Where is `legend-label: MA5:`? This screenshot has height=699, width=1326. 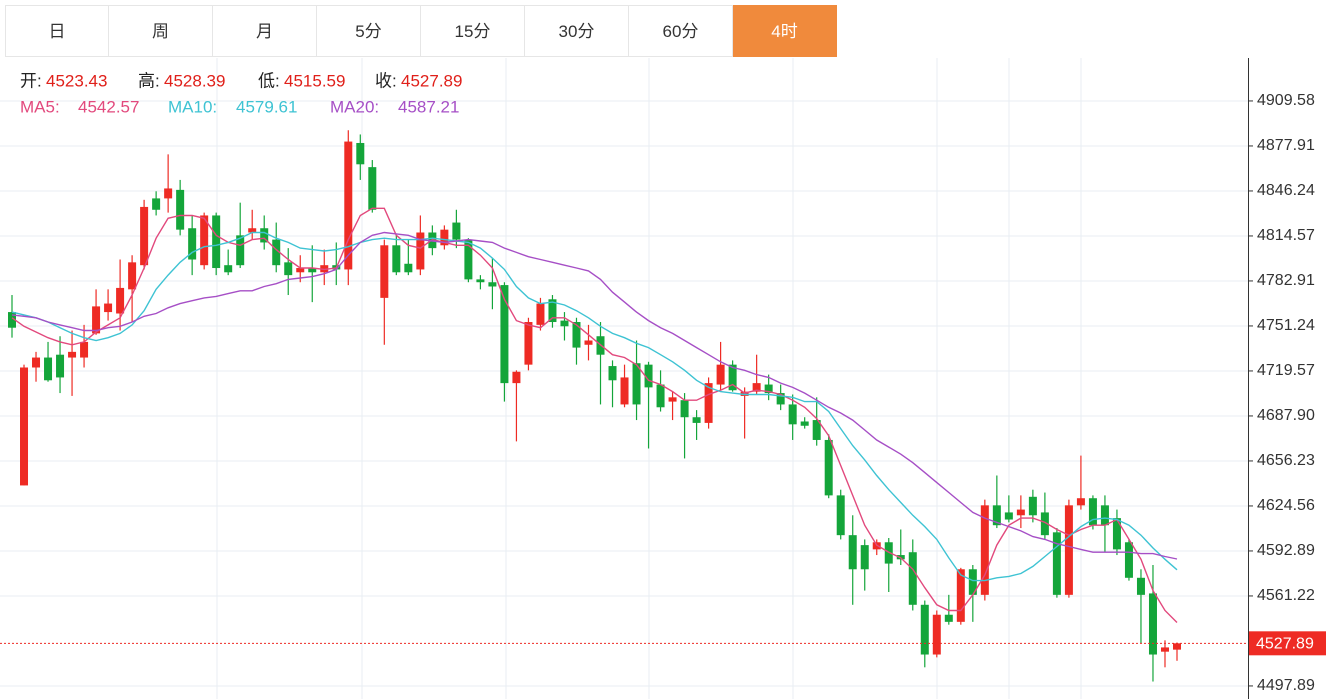 legend-label: MA5: is located at coordinates (40, 106).